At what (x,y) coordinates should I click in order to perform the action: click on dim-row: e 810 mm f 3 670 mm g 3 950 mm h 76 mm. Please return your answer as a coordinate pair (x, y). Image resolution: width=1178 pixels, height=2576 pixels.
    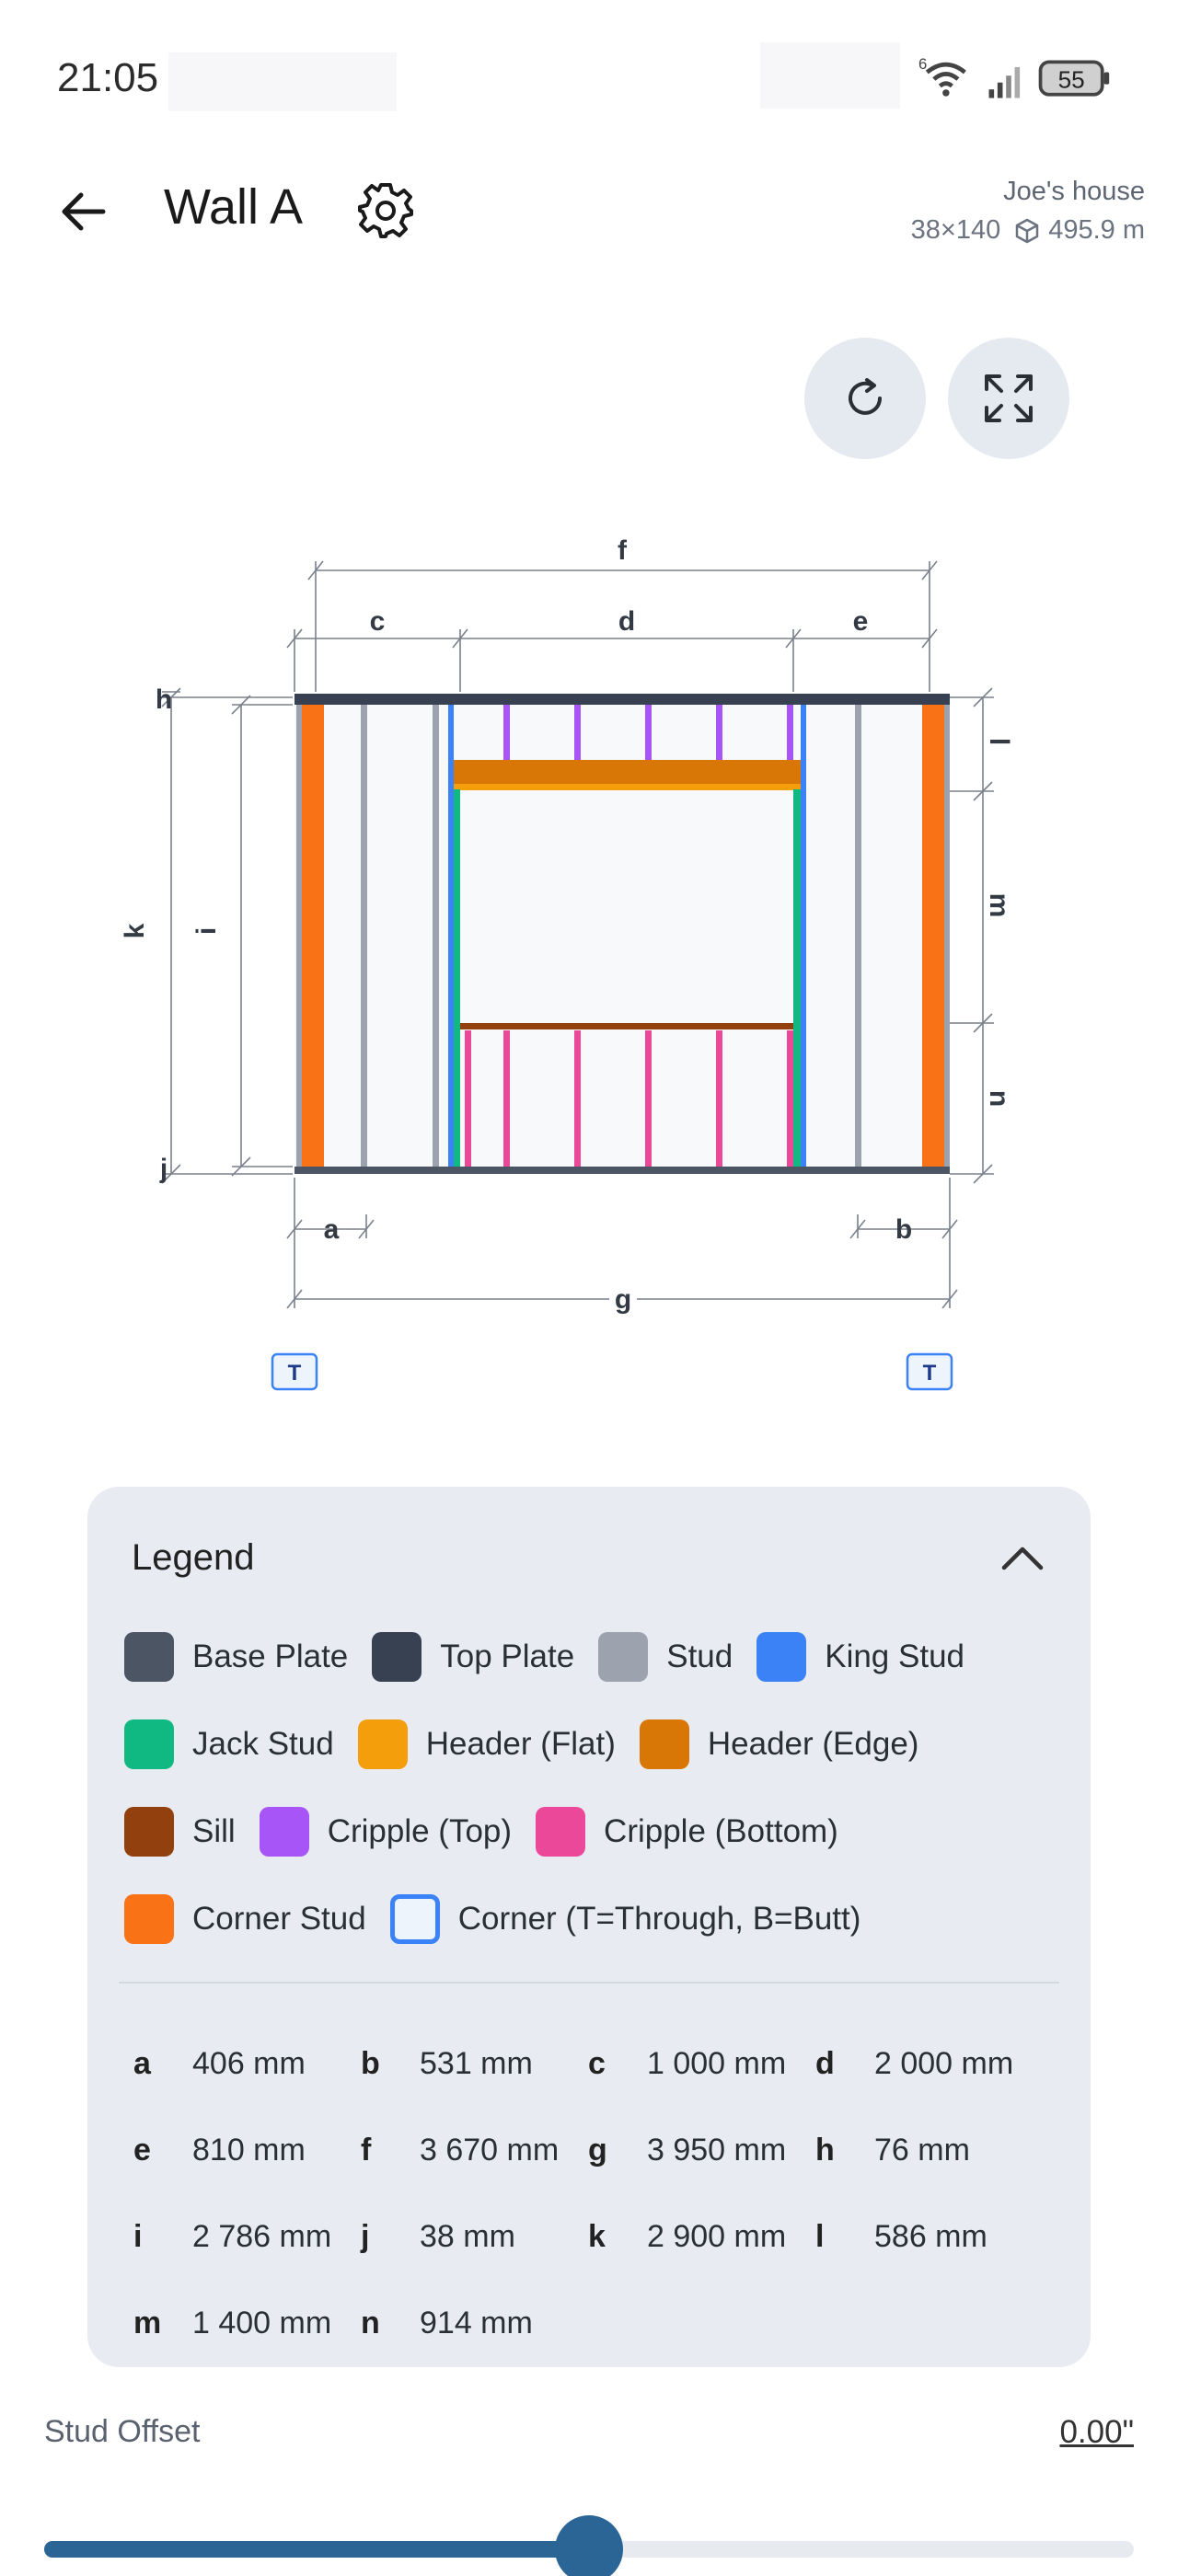
    Looking at the image, I should click on (598, 2150).